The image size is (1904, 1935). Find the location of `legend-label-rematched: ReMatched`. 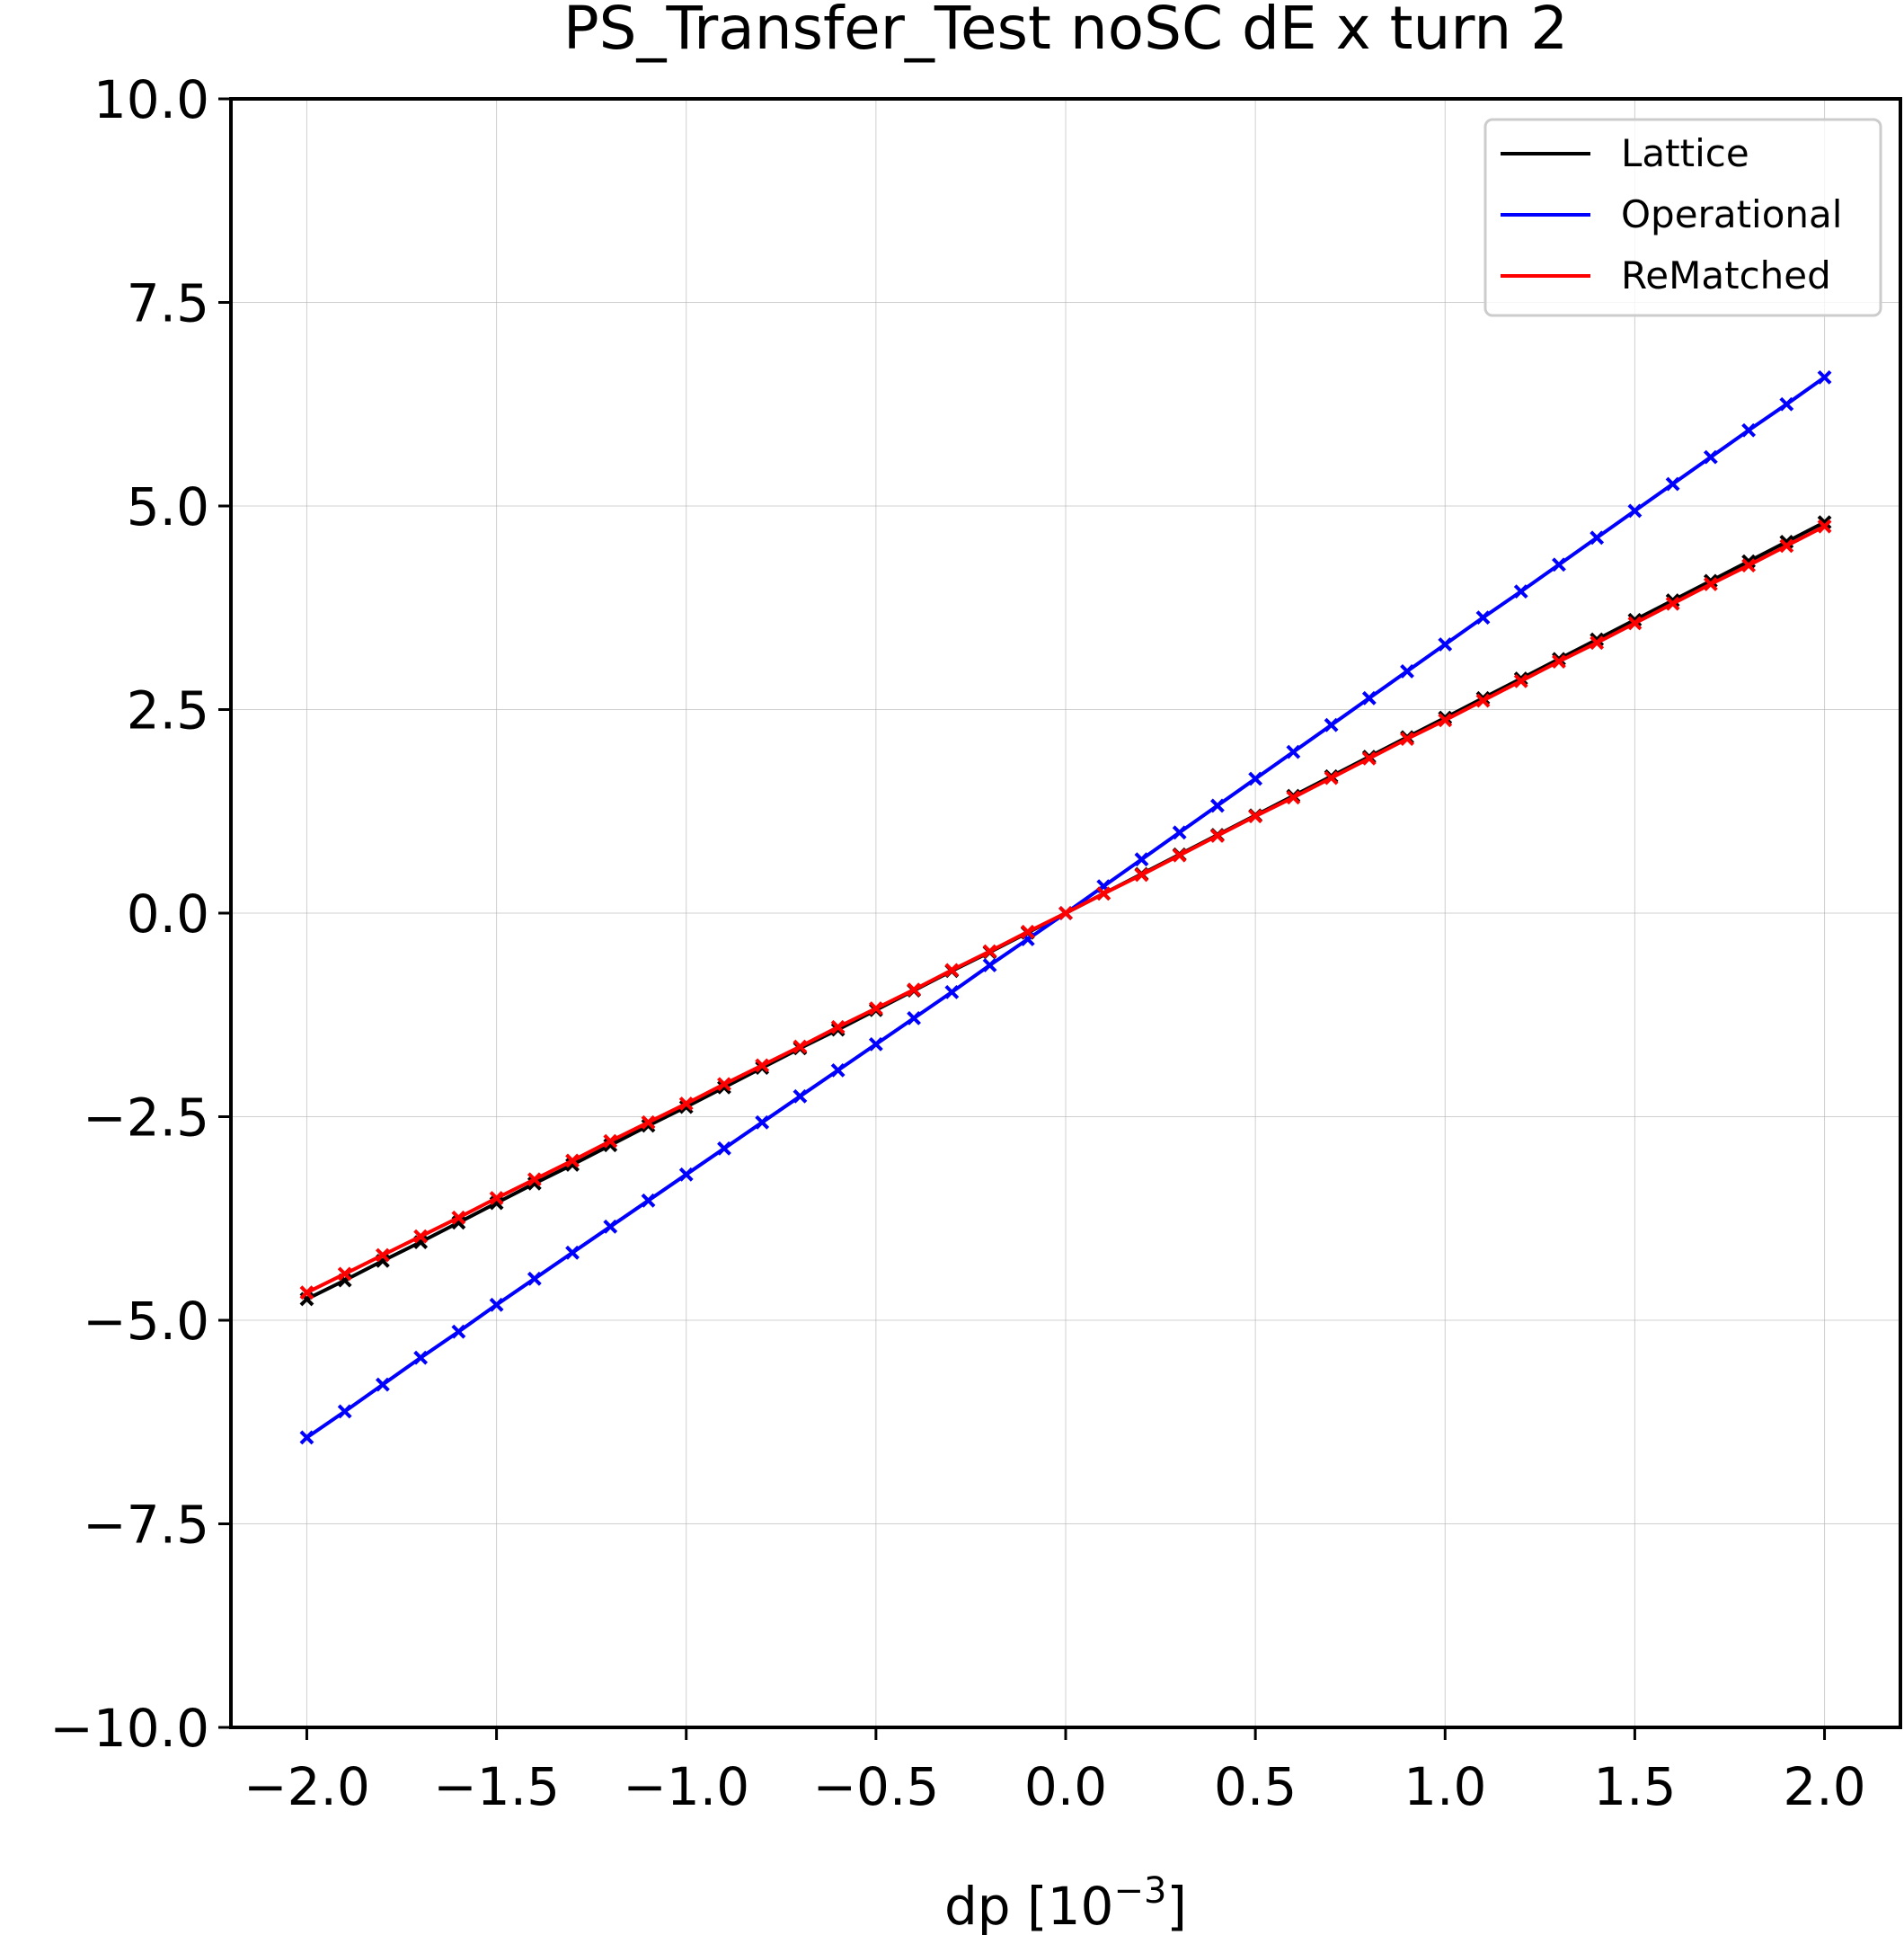

legend-label-rematched: ReMatched is located at coordinates (1726, 275).